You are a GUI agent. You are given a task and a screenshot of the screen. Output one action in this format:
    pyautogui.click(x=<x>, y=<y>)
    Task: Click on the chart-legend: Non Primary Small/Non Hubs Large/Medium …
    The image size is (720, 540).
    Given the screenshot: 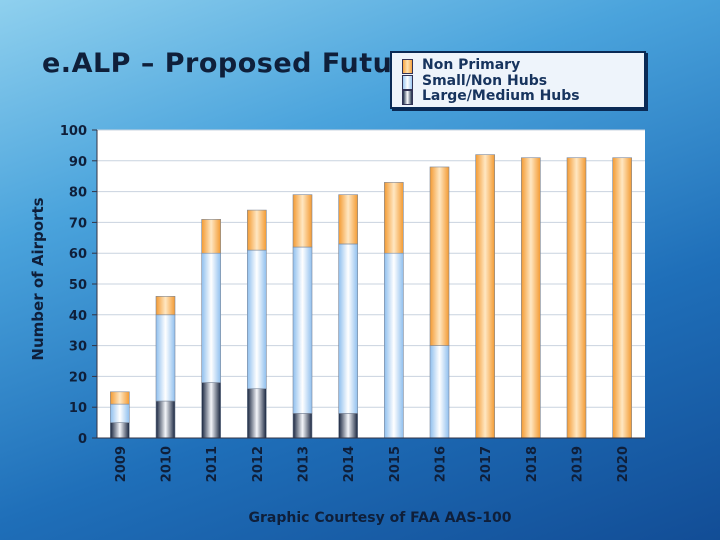 What is the action you would take?
    pyautogui.click(x=518, y=80)
    